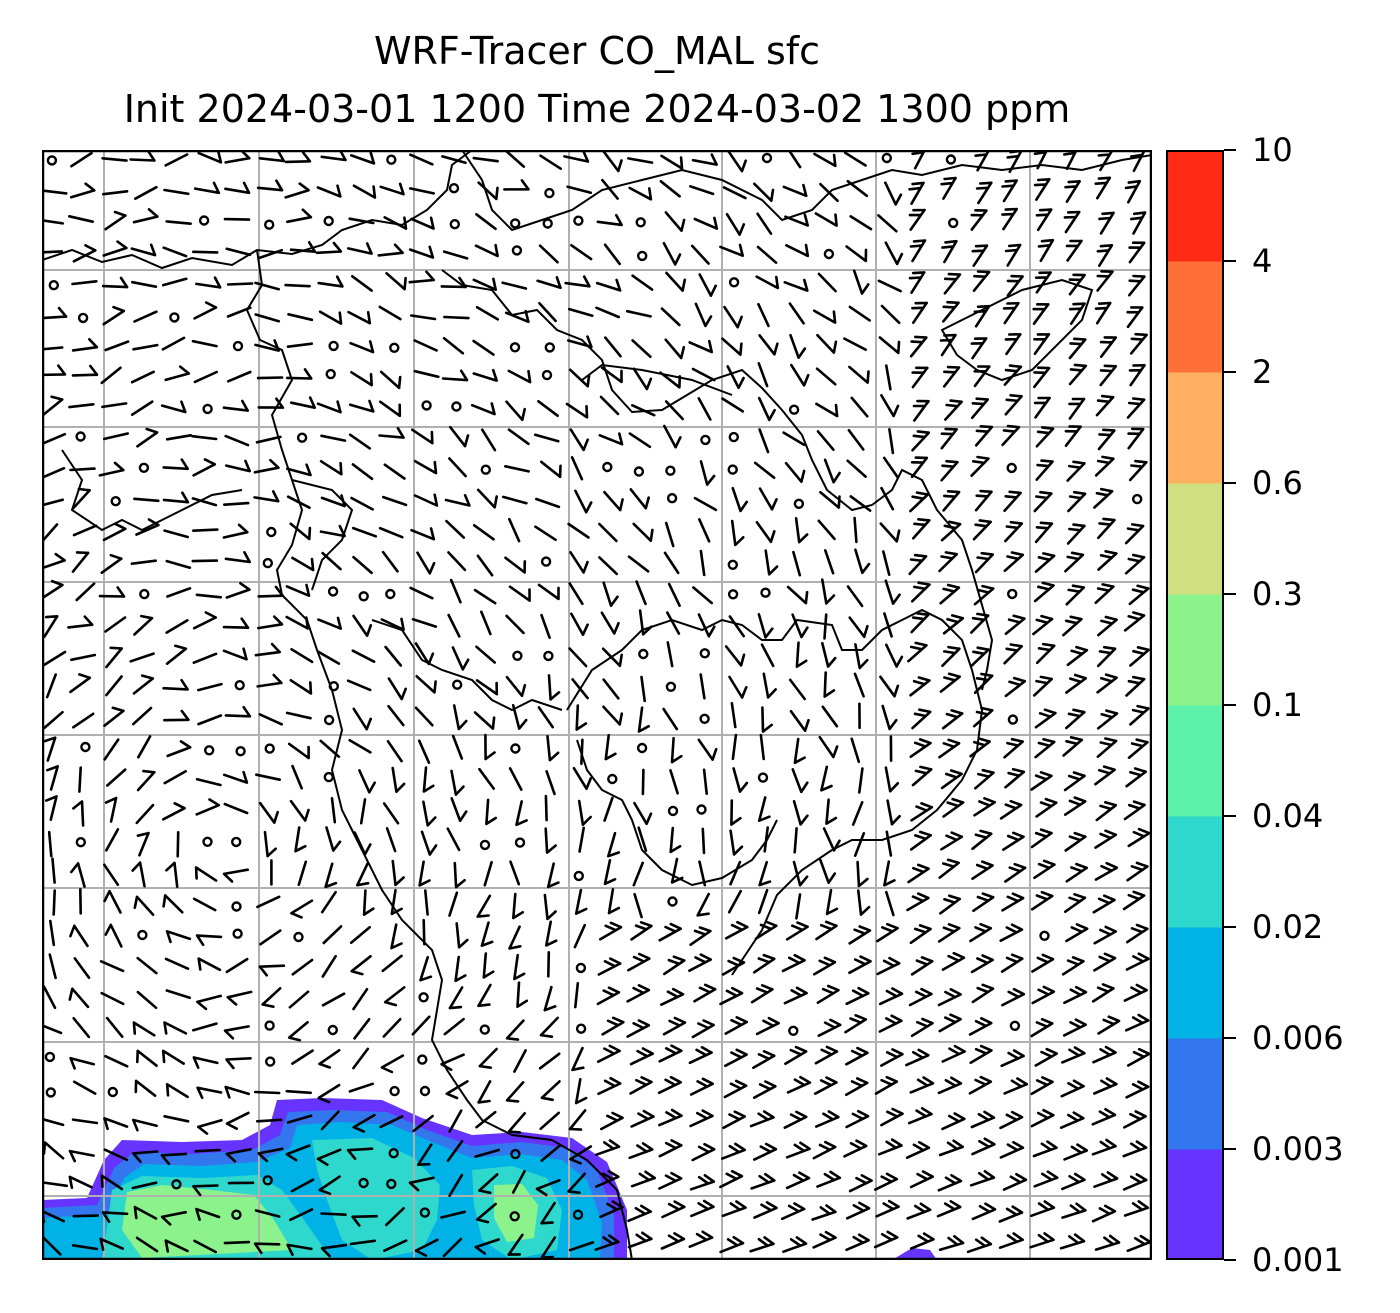 The width and height of the screenshot is (1400, 1313). I want to click on colorbar-tick-label: 2, so click(1262, 372).